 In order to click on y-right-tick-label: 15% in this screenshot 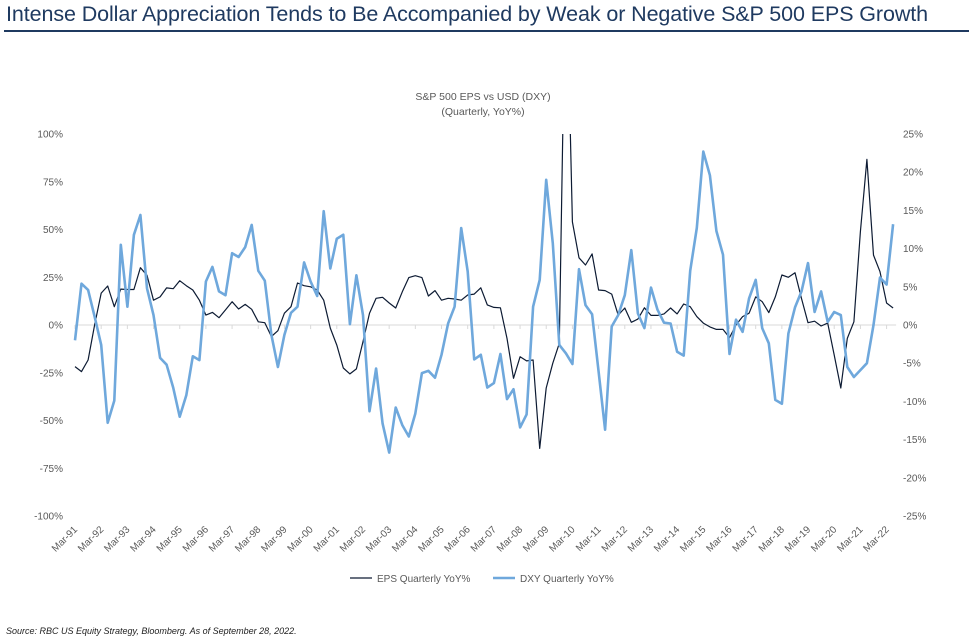, I will do `click(913, 211)`.